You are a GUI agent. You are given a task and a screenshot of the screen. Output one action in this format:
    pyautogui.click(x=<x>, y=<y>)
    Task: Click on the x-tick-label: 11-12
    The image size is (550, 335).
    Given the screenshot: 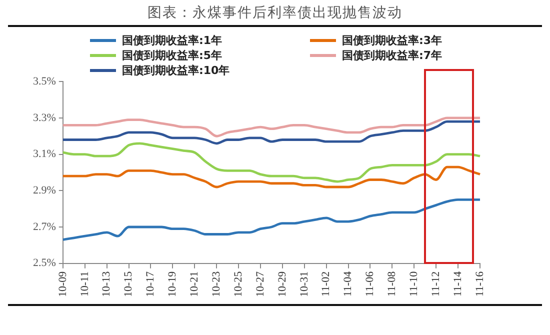 What is the action you would take?
    pyautogui.click(x=436, y=284)
    